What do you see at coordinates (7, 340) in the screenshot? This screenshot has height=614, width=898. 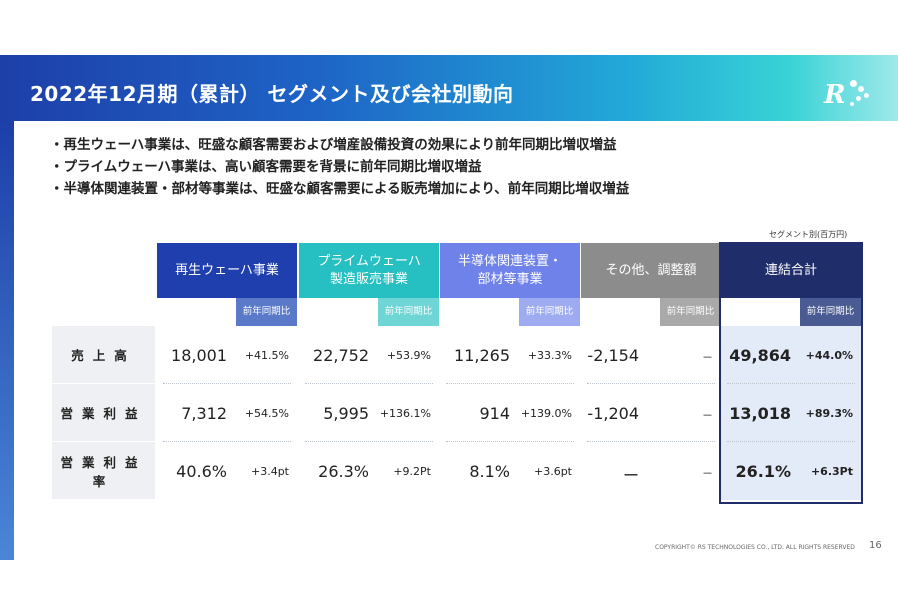 I see `left-accent-bar` at bounding box center [7, 340].